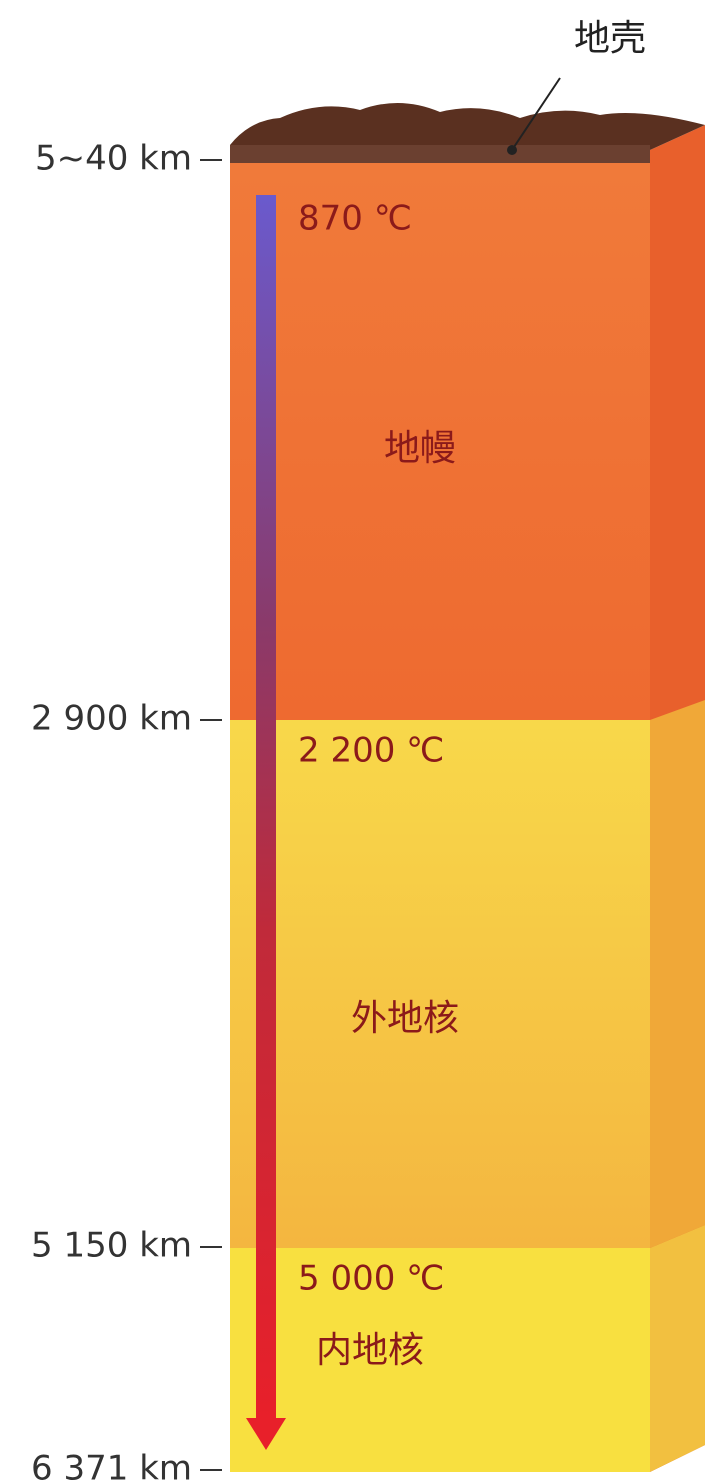  What do you see at coordinates (677, 974) in the screenshot?
I see `side-face-outer-core` at bounding box center [677, 974].